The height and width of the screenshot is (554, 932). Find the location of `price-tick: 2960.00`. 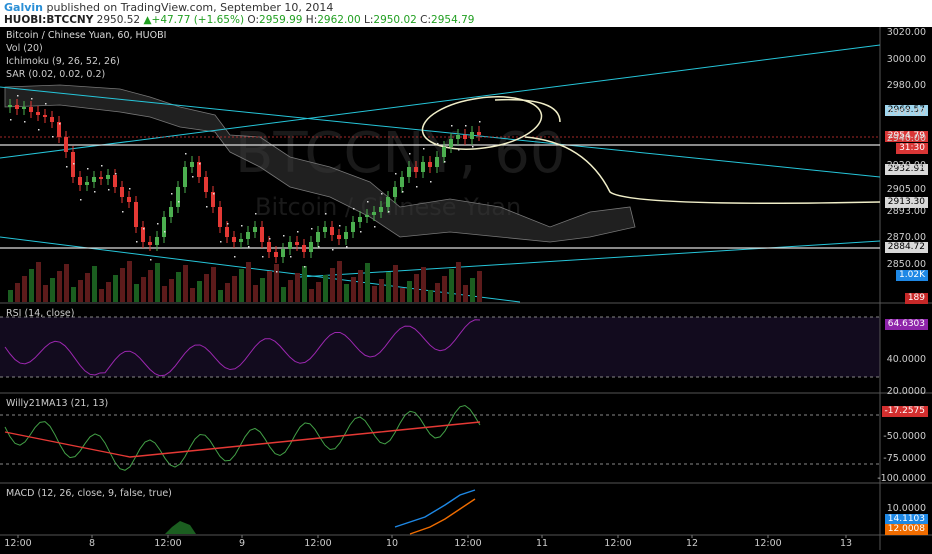

price-tick: 2960.00 is located at coordinates (906, 112).